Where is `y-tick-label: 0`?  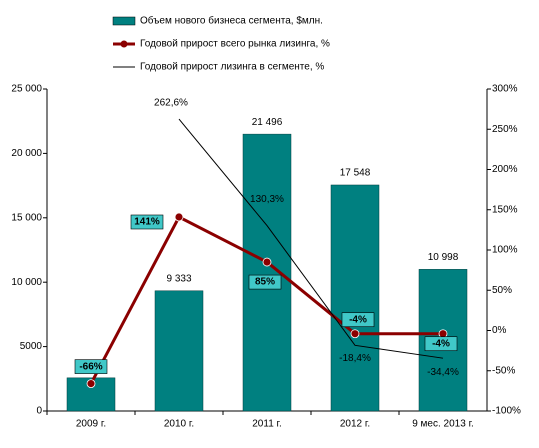 y-tick-label: 0 is located at coordinates (39, 411).